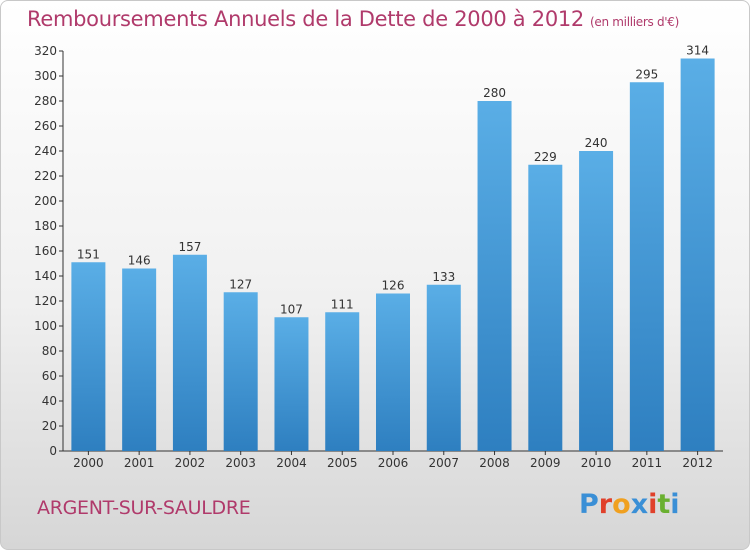 This screenshot has width=750, height=550. I want to click on y-tick-label: 160, so click(45, 251).